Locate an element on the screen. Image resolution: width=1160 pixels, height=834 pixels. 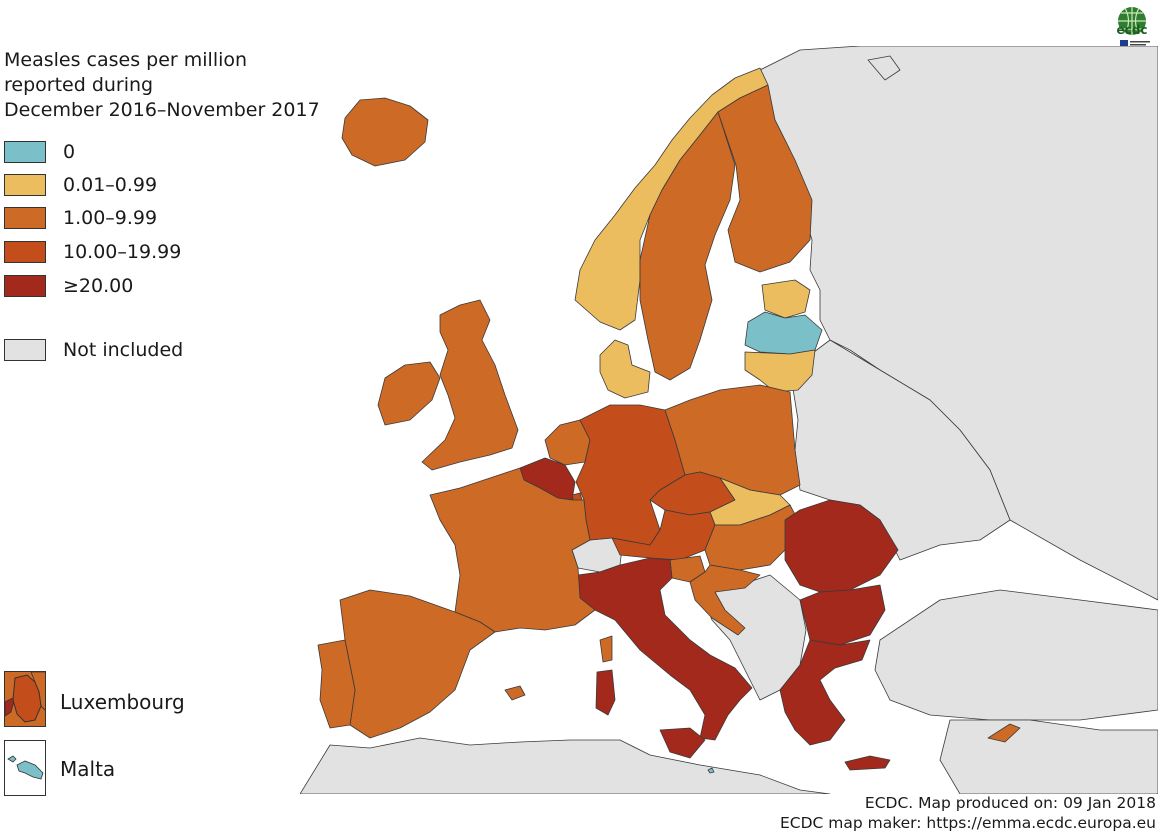
country-malta is located at coordinates (711, 770).